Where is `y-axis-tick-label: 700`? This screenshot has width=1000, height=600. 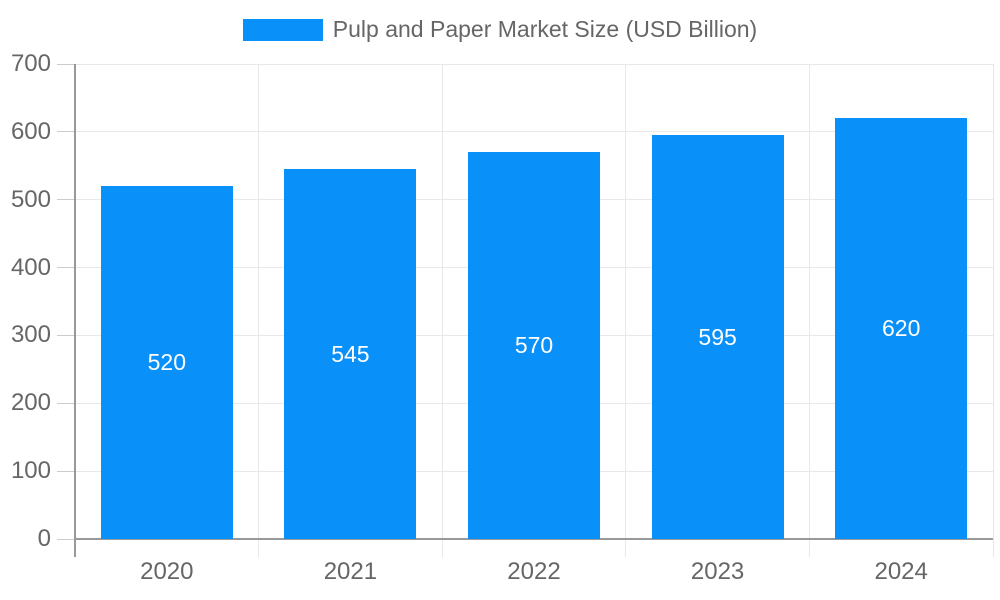
y-axis-tick-label: 700 is located at coordinates (30, 63).